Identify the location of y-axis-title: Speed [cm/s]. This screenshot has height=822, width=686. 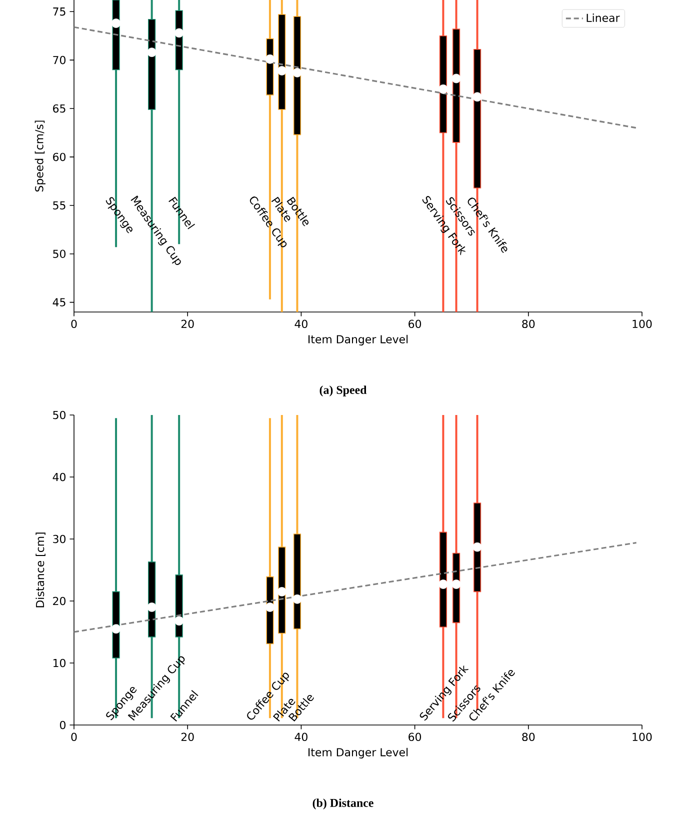
(40, 156).